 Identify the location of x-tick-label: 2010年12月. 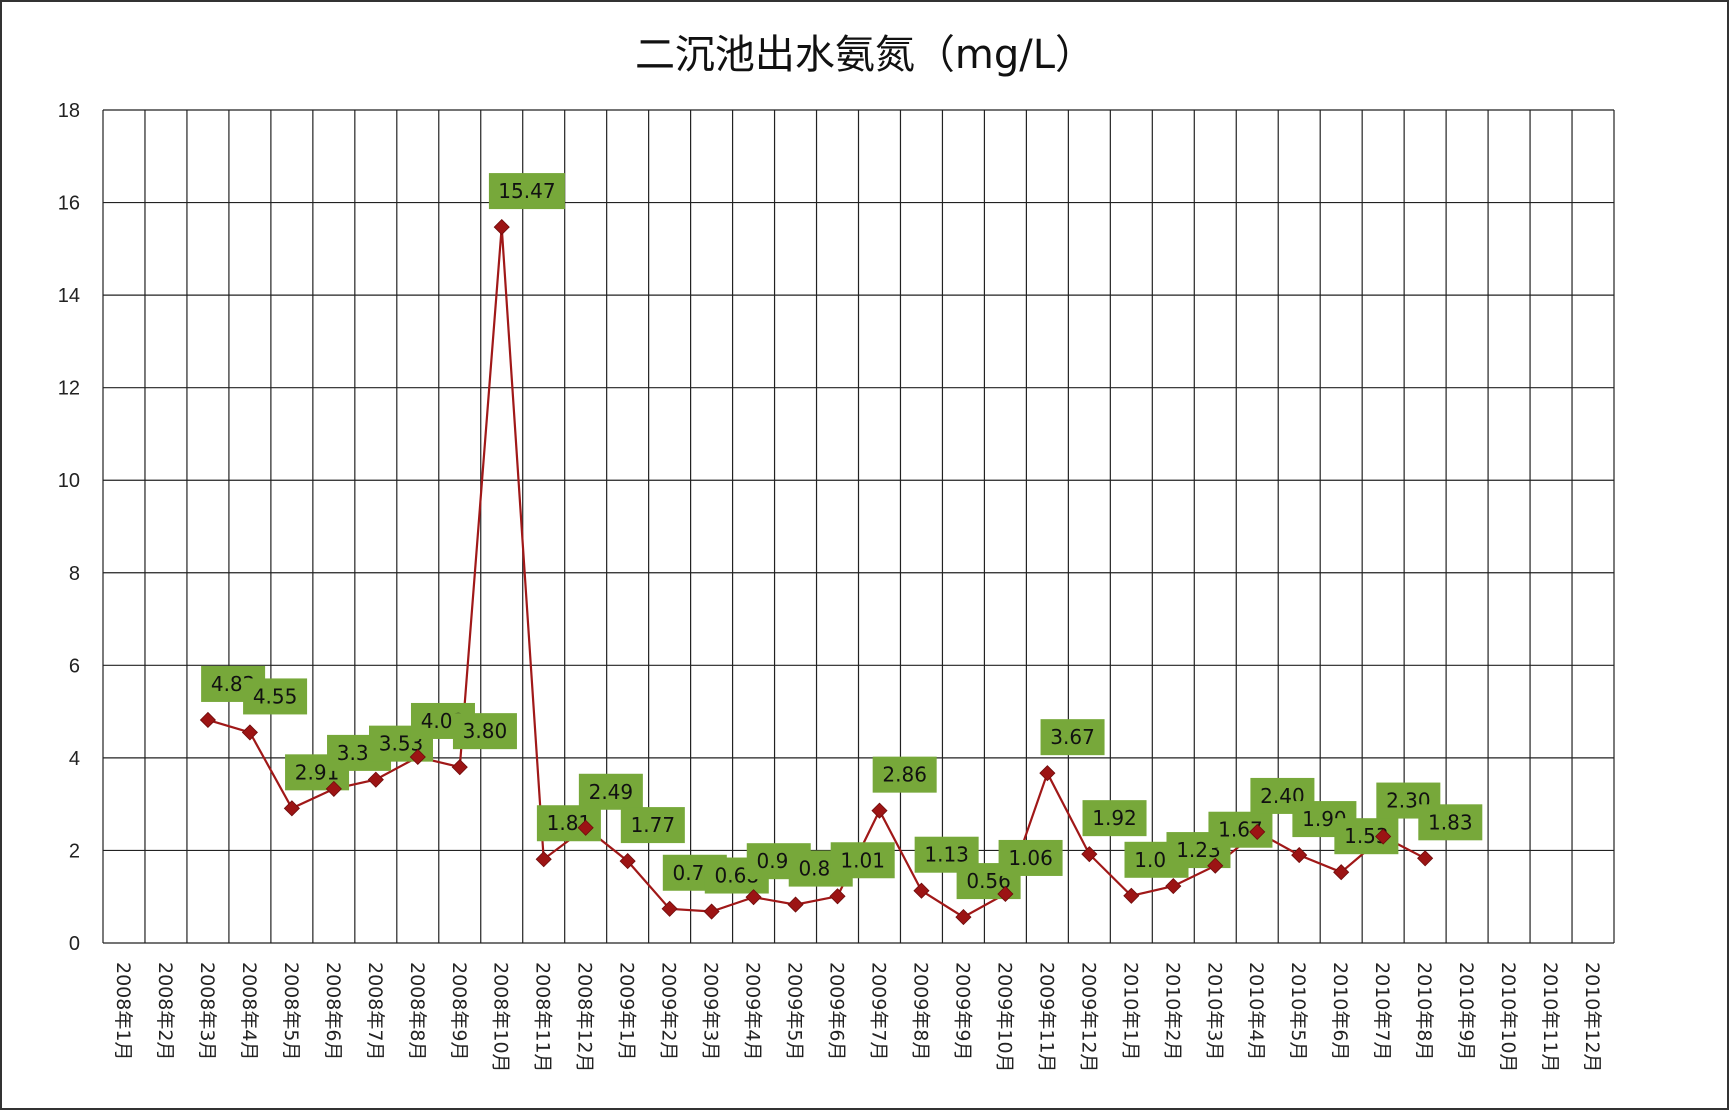
(1592, 1017).